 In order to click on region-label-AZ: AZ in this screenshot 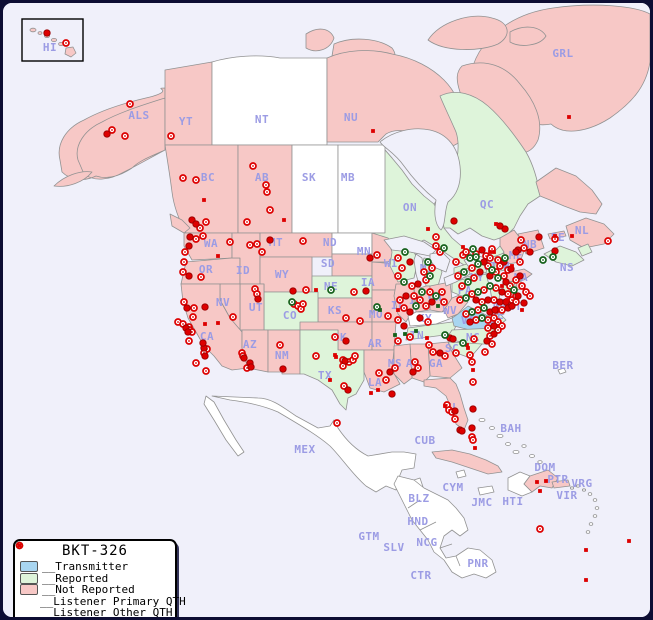, I will do `click(250, 344)`.